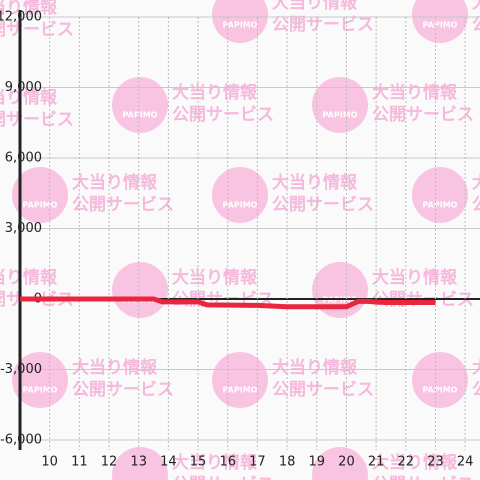  What do you see at coordinates (227, 462) in the screenshot?
I see `x-tick-label: 16` at bounding box center [227, 462].